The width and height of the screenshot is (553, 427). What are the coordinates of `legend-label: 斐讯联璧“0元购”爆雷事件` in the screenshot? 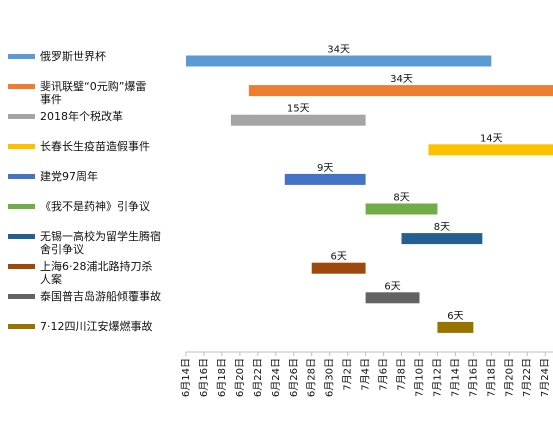 It's located at (93, 92).